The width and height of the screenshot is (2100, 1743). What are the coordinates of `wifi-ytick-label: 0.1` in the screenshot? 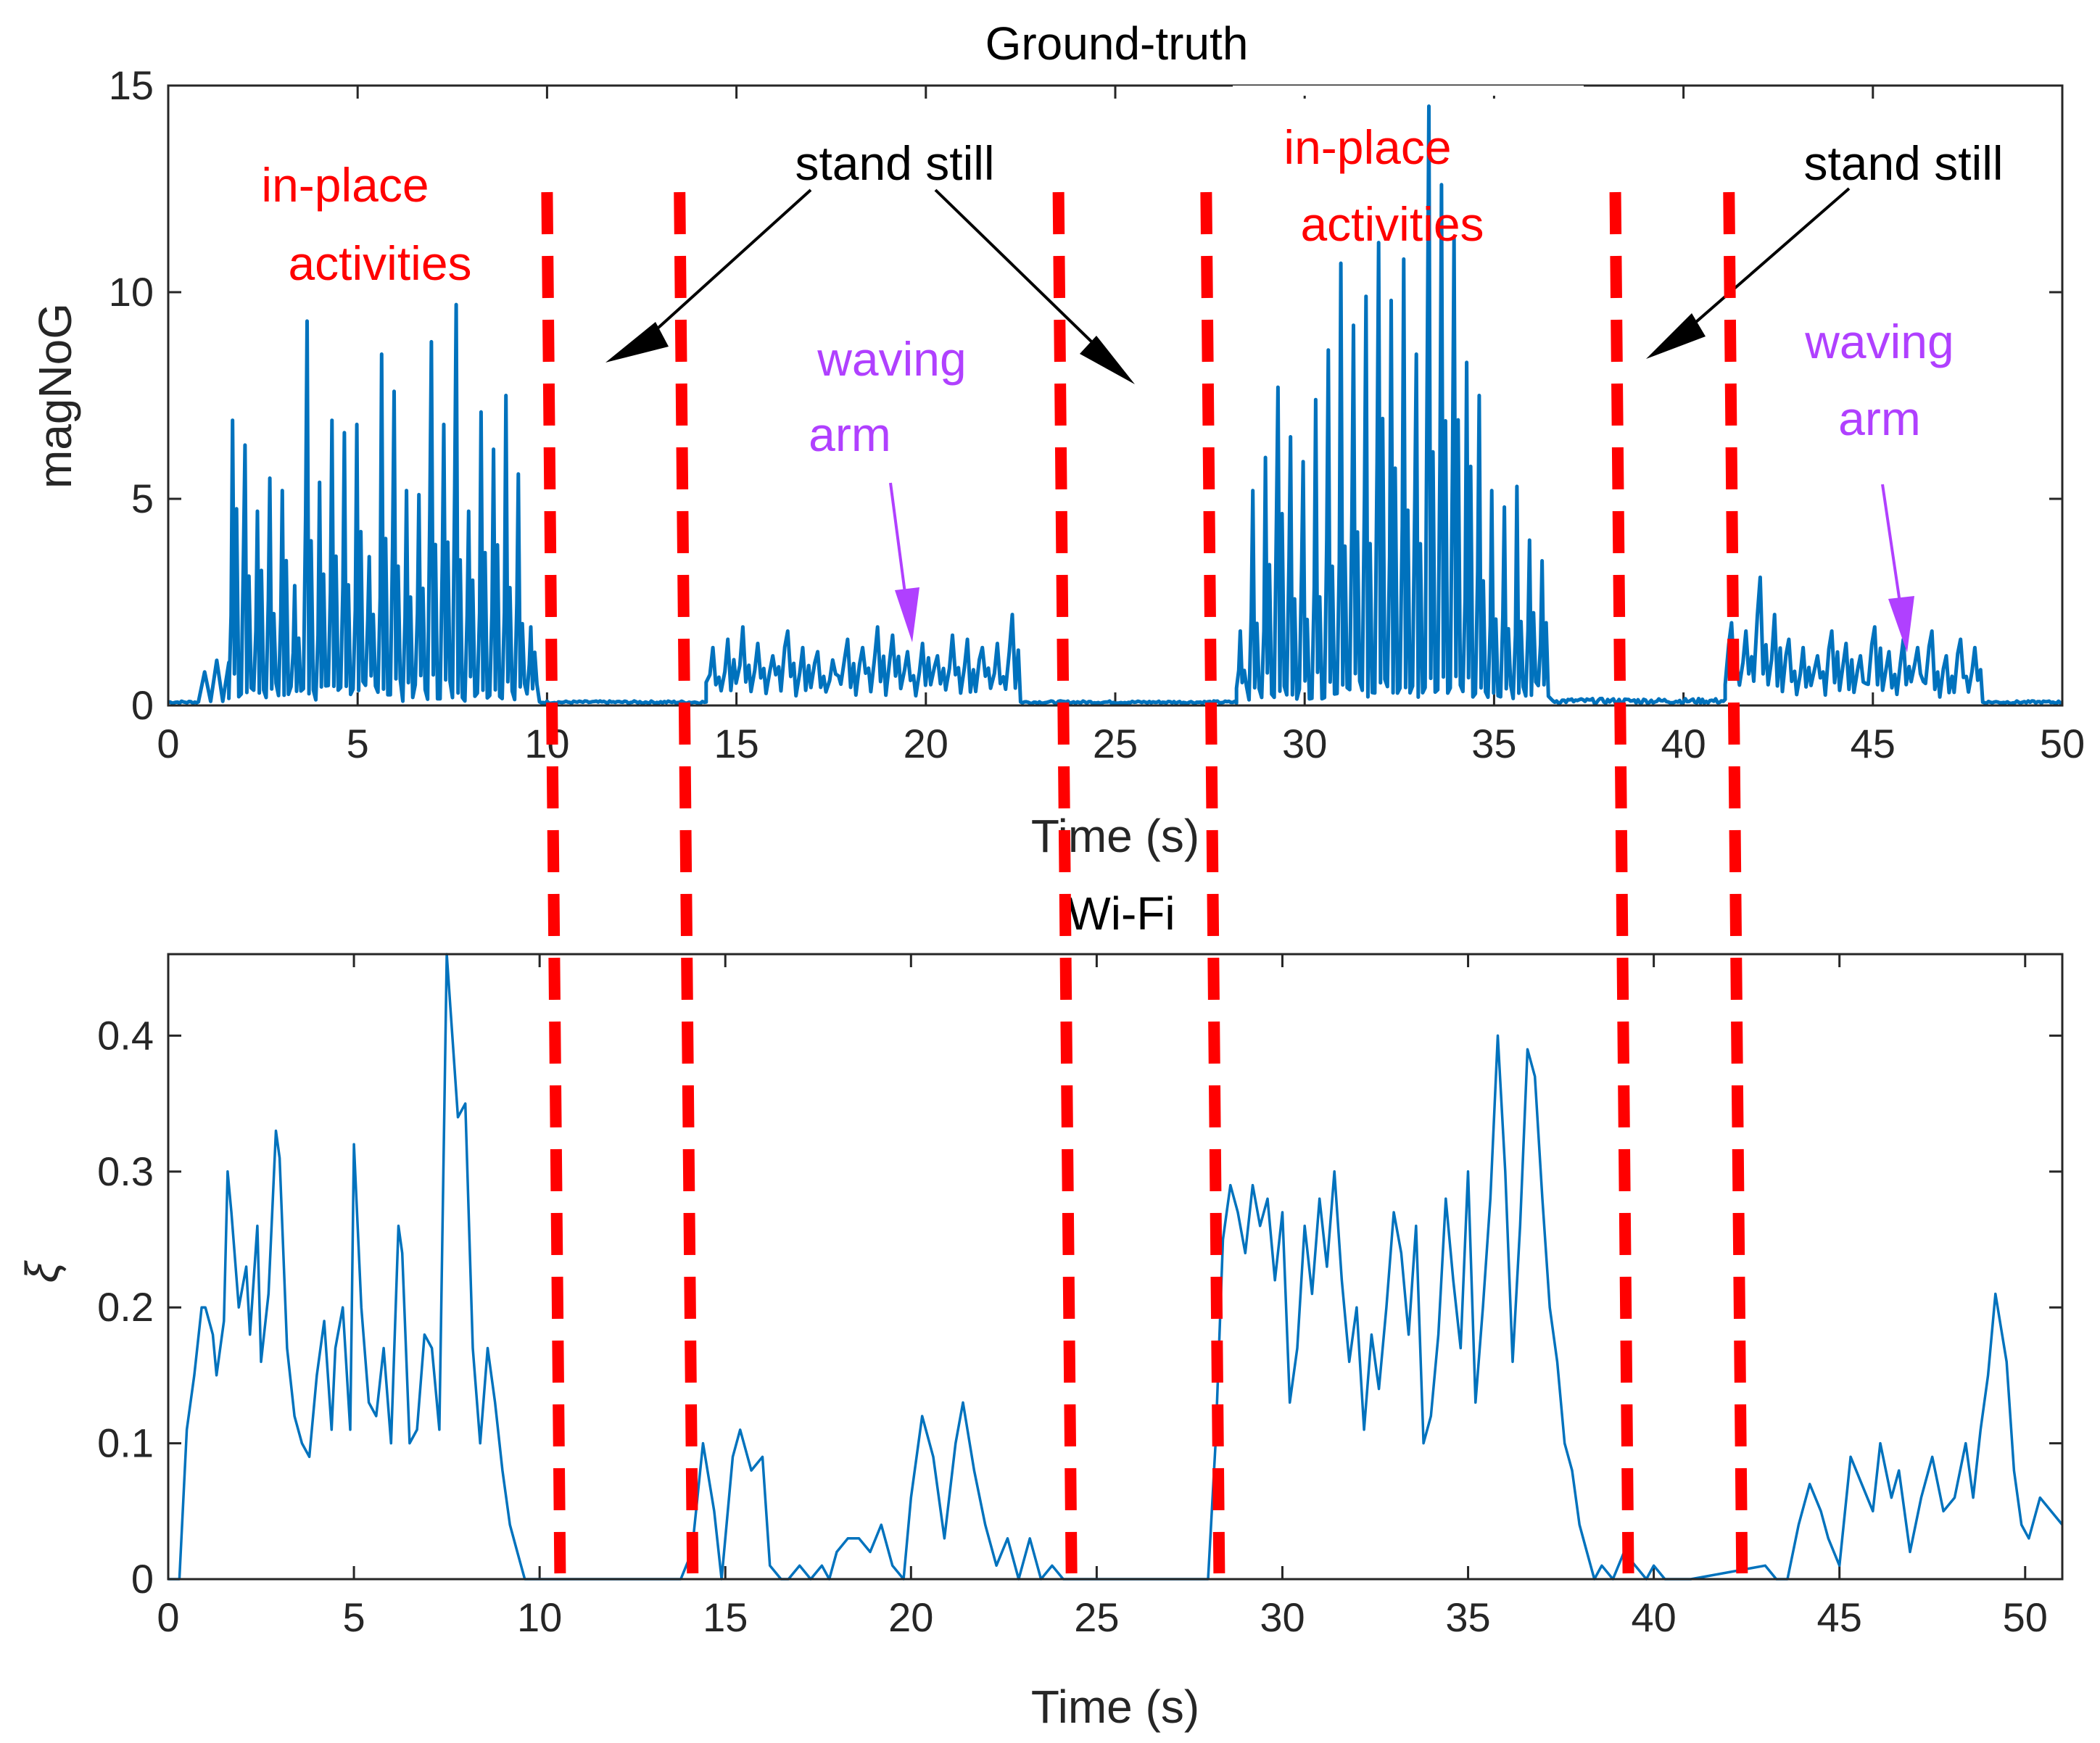 It's located at (126, 1443).